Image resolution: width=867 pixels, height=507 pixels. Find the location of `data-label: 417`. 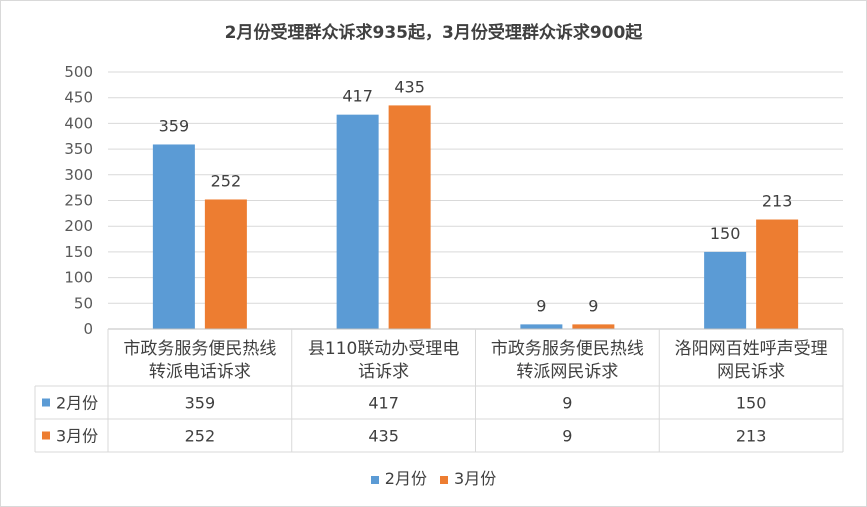

data-label: 417 is located at coordinates (357, 96).